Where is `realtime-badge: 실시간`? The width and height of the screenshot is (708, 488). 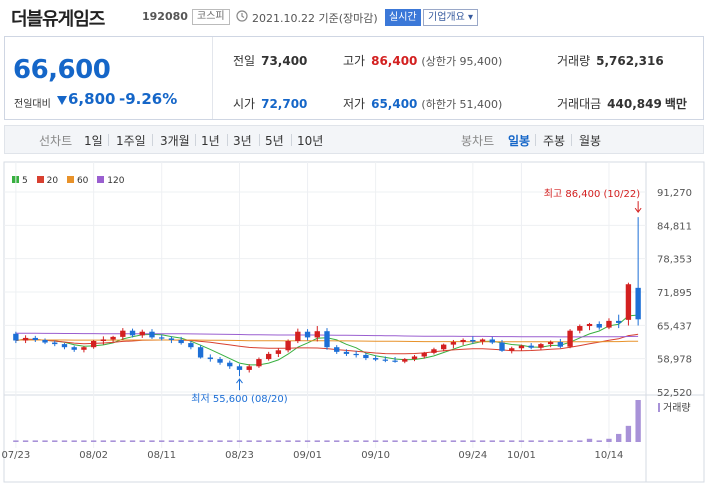
realtime-badge: 실시간 is located at coordinates (403, 17).